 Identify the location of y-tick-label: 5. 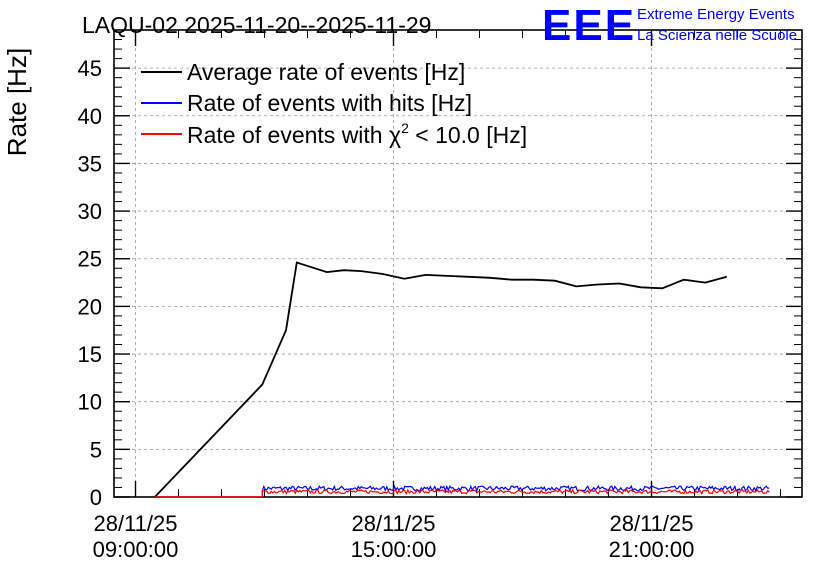
(96, 449).